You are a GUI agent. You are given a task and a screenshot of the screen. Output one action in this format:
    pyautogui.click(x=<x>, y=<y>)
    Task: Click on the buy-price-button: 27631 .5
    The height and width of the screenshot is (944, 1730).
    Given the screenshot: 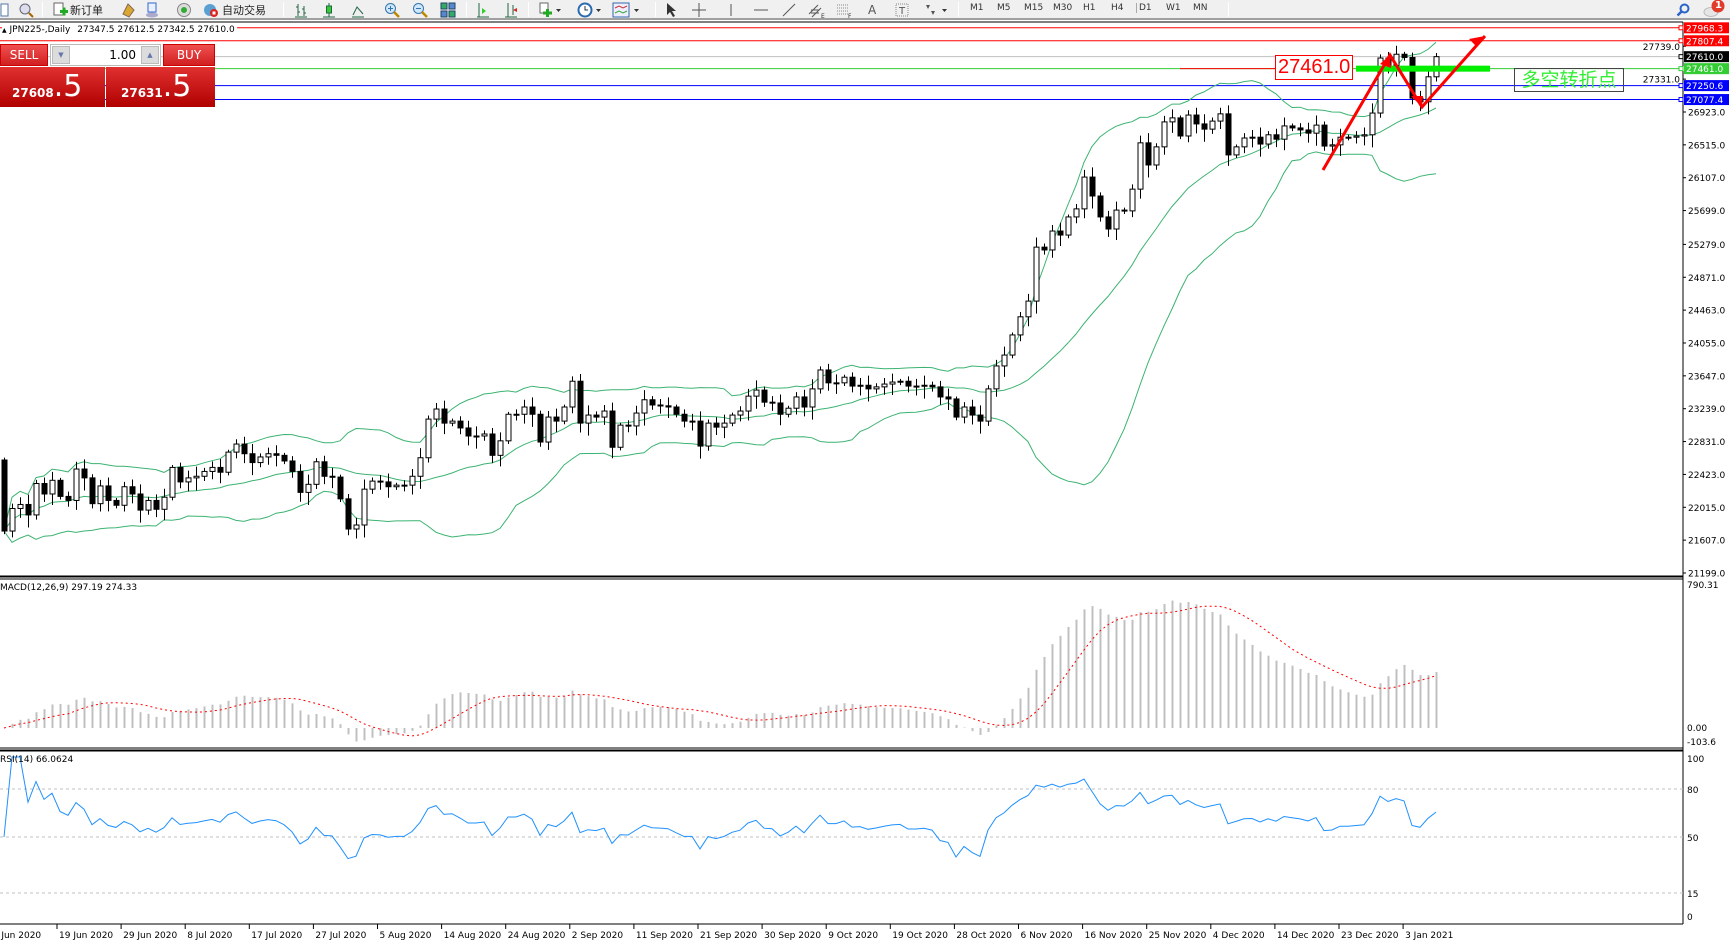 What is the action you would take?
    pyautogui.click(x=160, y=87)
    